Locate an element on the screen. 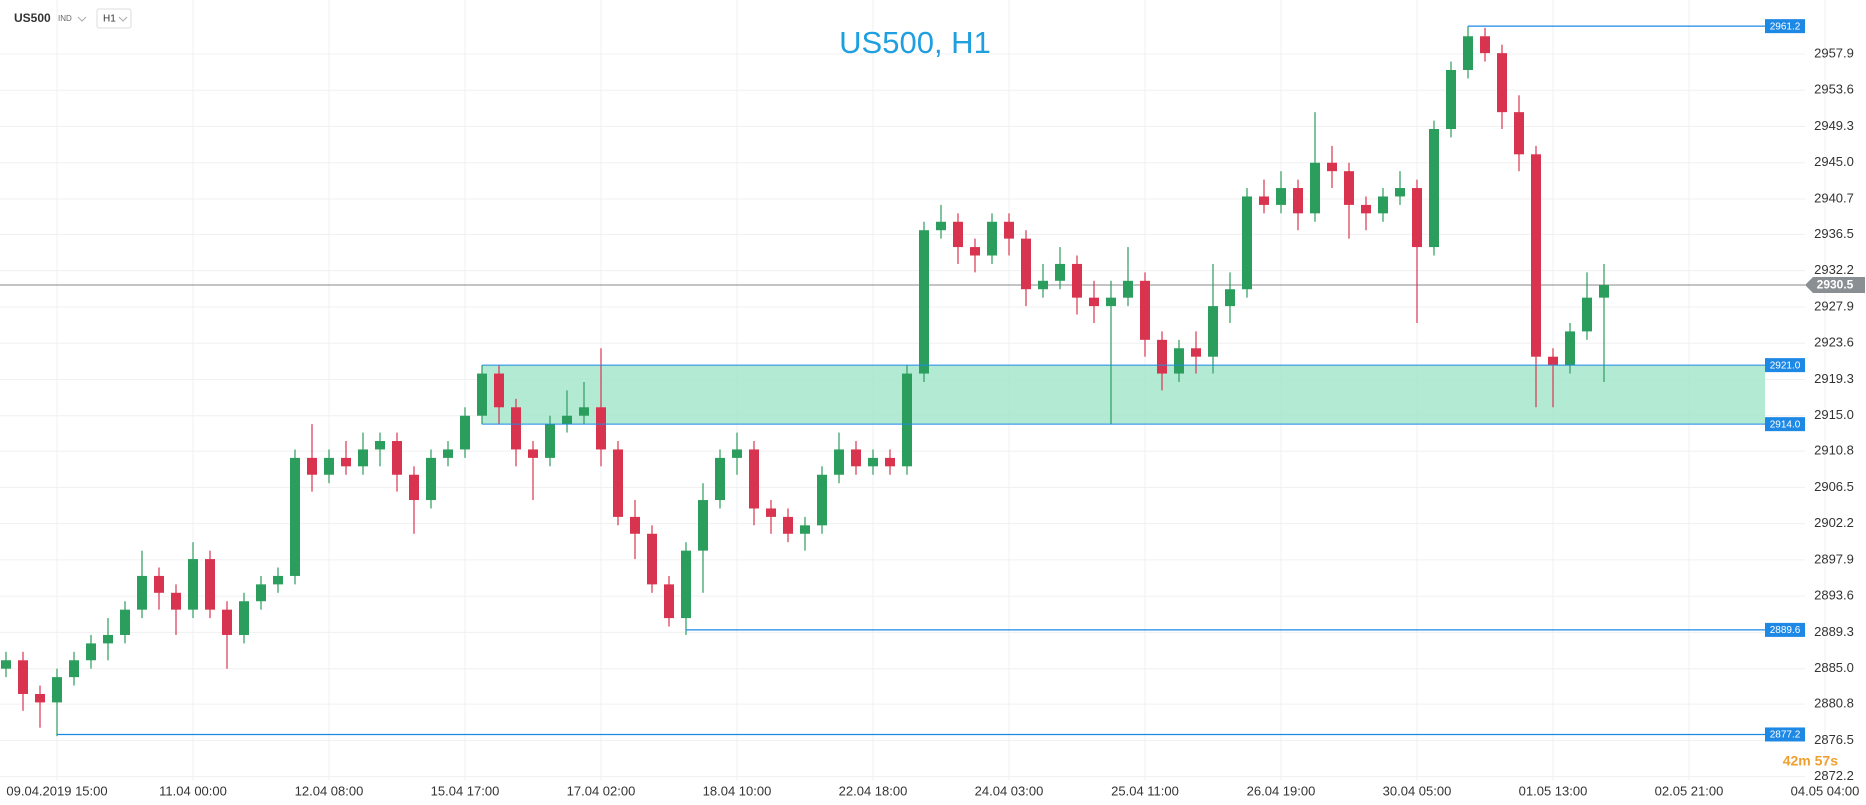 This screenshot has width=1866, height=805. y-tick-label: 2940.7 is located at coordinates (1834, 197).